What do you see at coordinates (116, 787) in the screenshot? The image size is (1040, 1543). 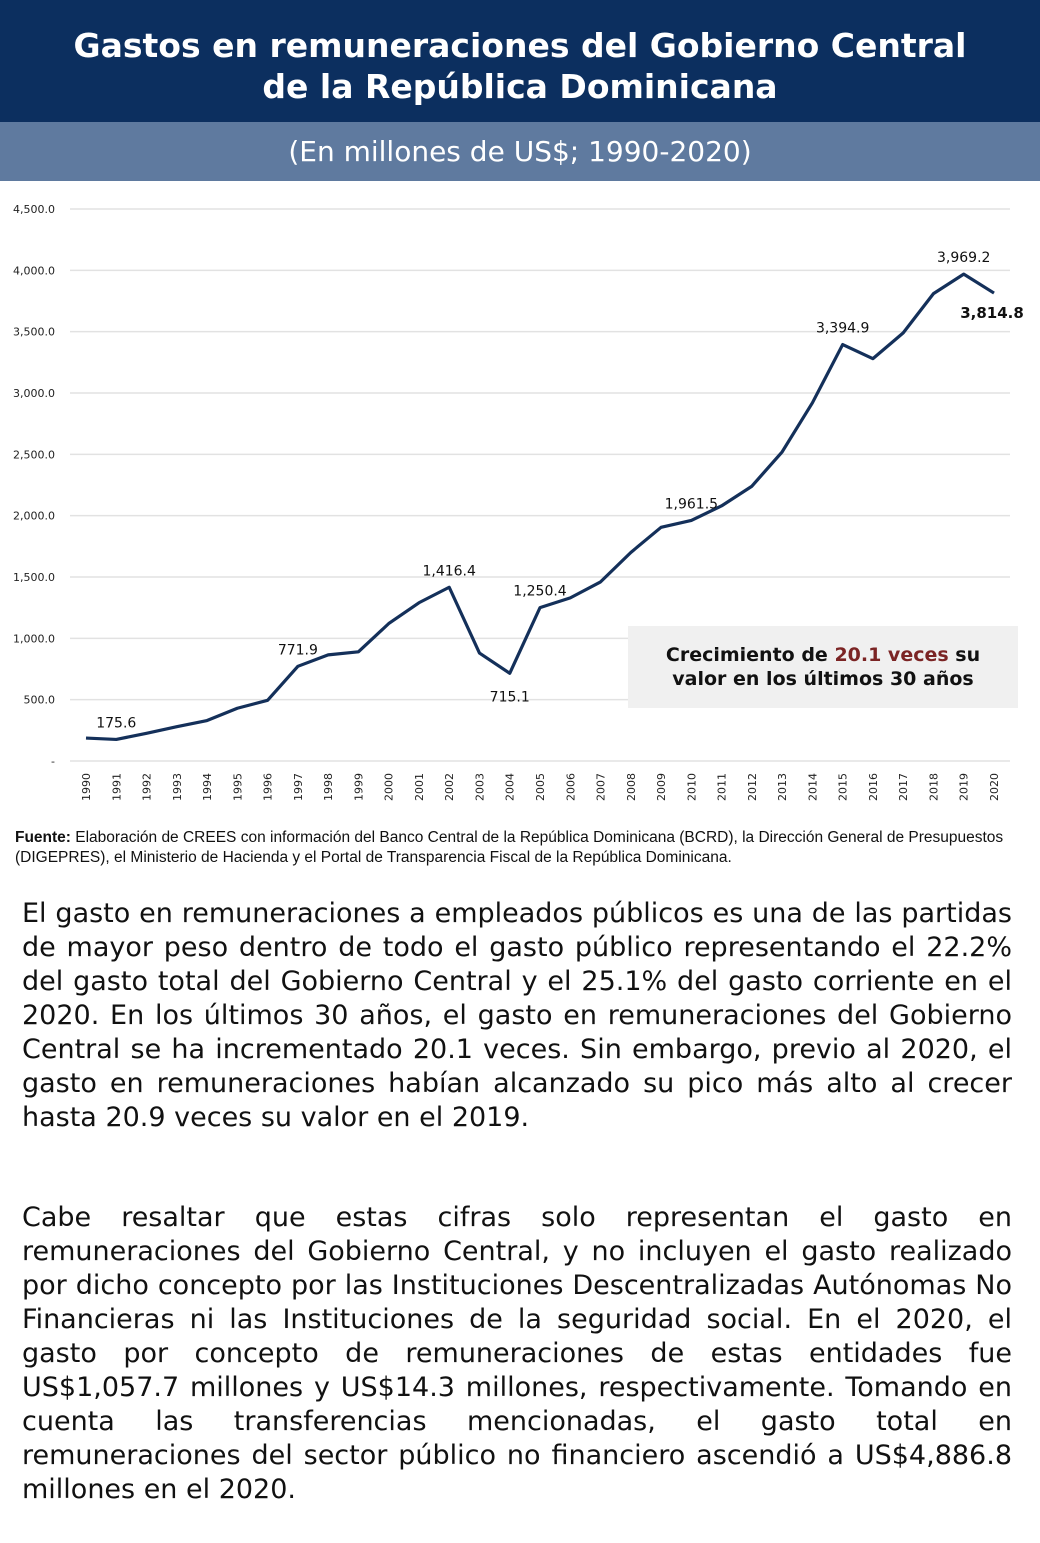 I see `x-tick-label: 1991` at bounding box center [116, 787].